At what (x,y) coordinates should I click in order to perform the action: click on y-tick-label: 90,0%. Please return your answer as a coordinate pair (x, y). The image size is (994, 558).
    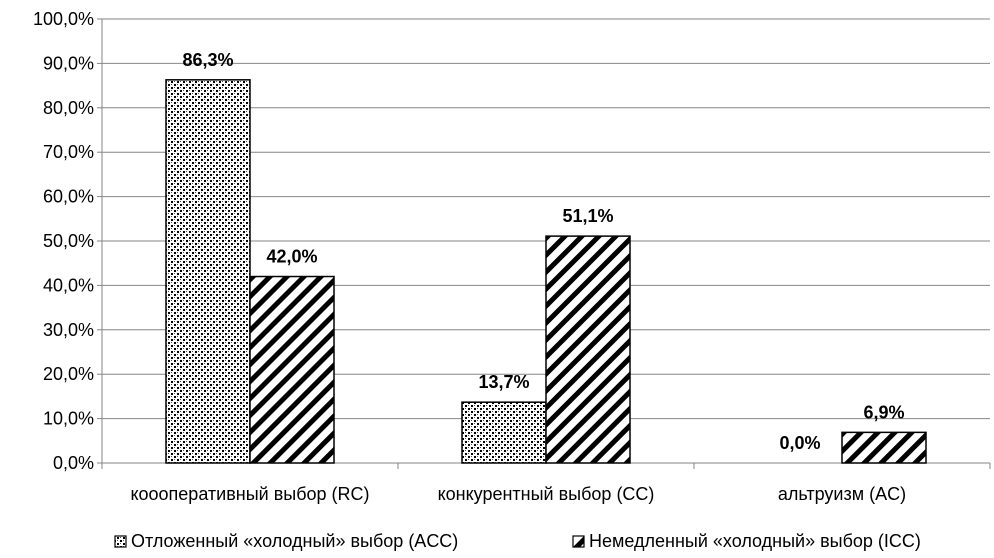
    Looking at the image, I should click on (68, 63).